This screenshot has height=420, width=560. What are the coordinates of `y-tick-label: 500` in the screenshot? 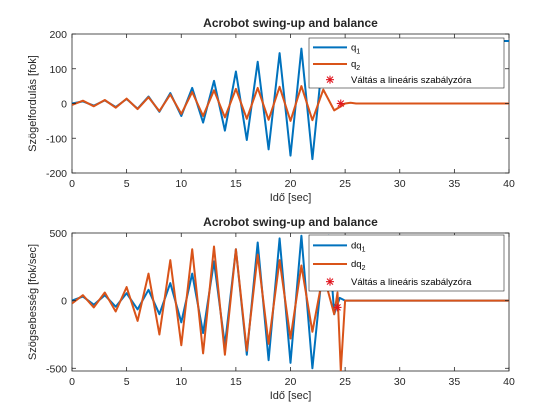 It's located at (58, 234).